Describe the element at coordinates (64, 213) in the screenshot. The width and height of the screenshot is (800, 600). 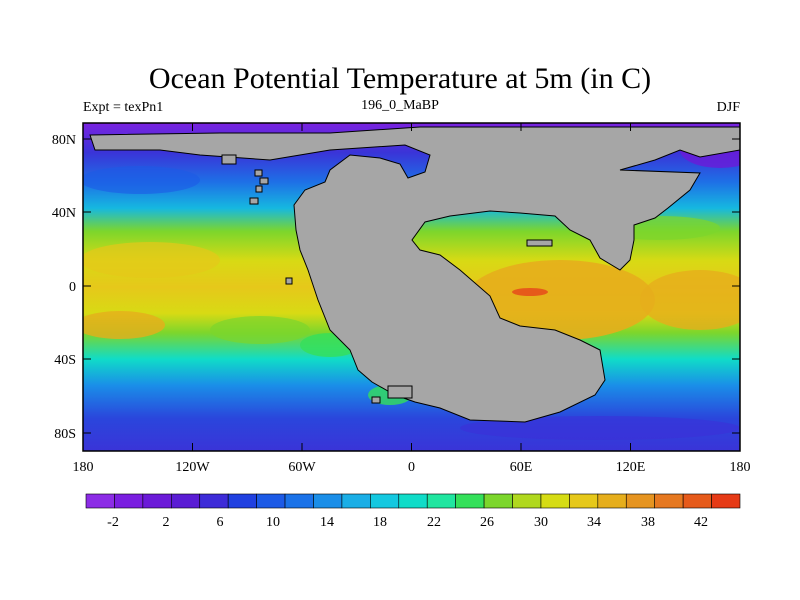
I see `lat-tick-label: 40N` at that location.